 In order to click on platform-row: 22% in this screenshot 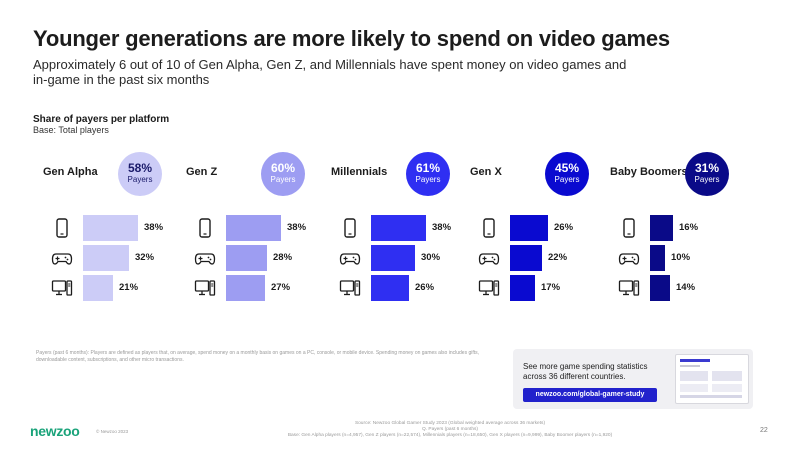, I will do `click(530, 258)`.